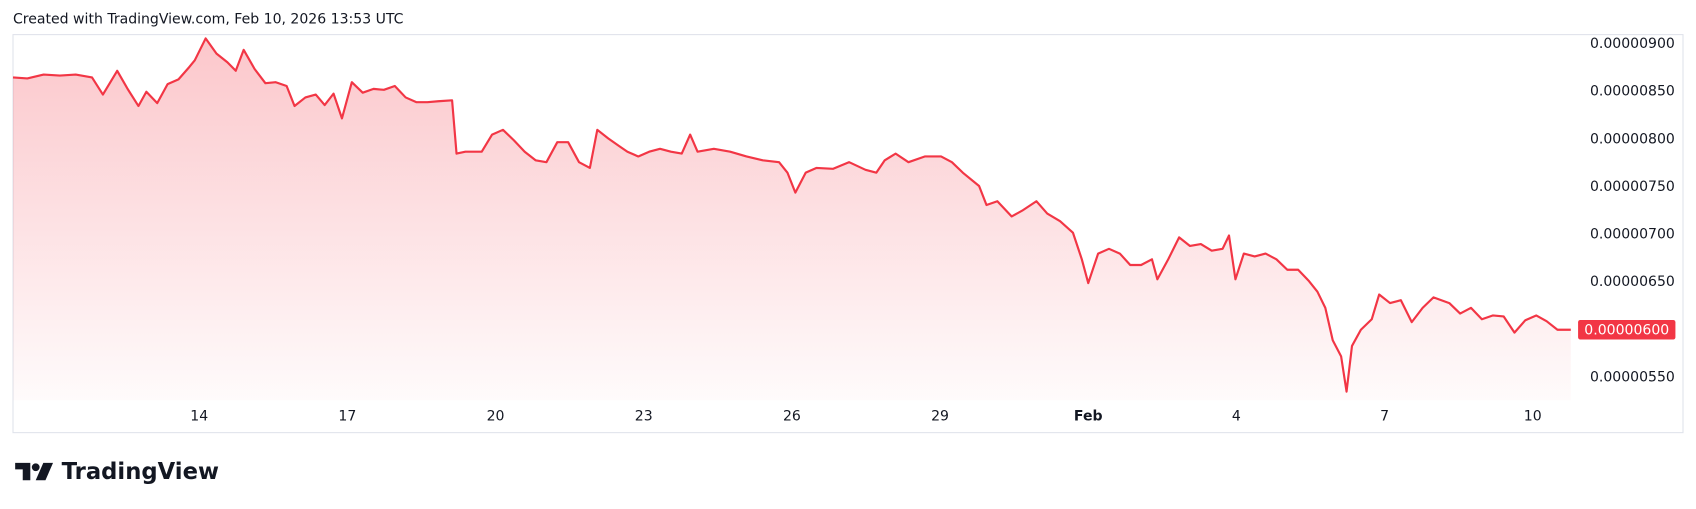 The image size is (1696, 509). I want to click on last-price-badge, so click(1627, 330).